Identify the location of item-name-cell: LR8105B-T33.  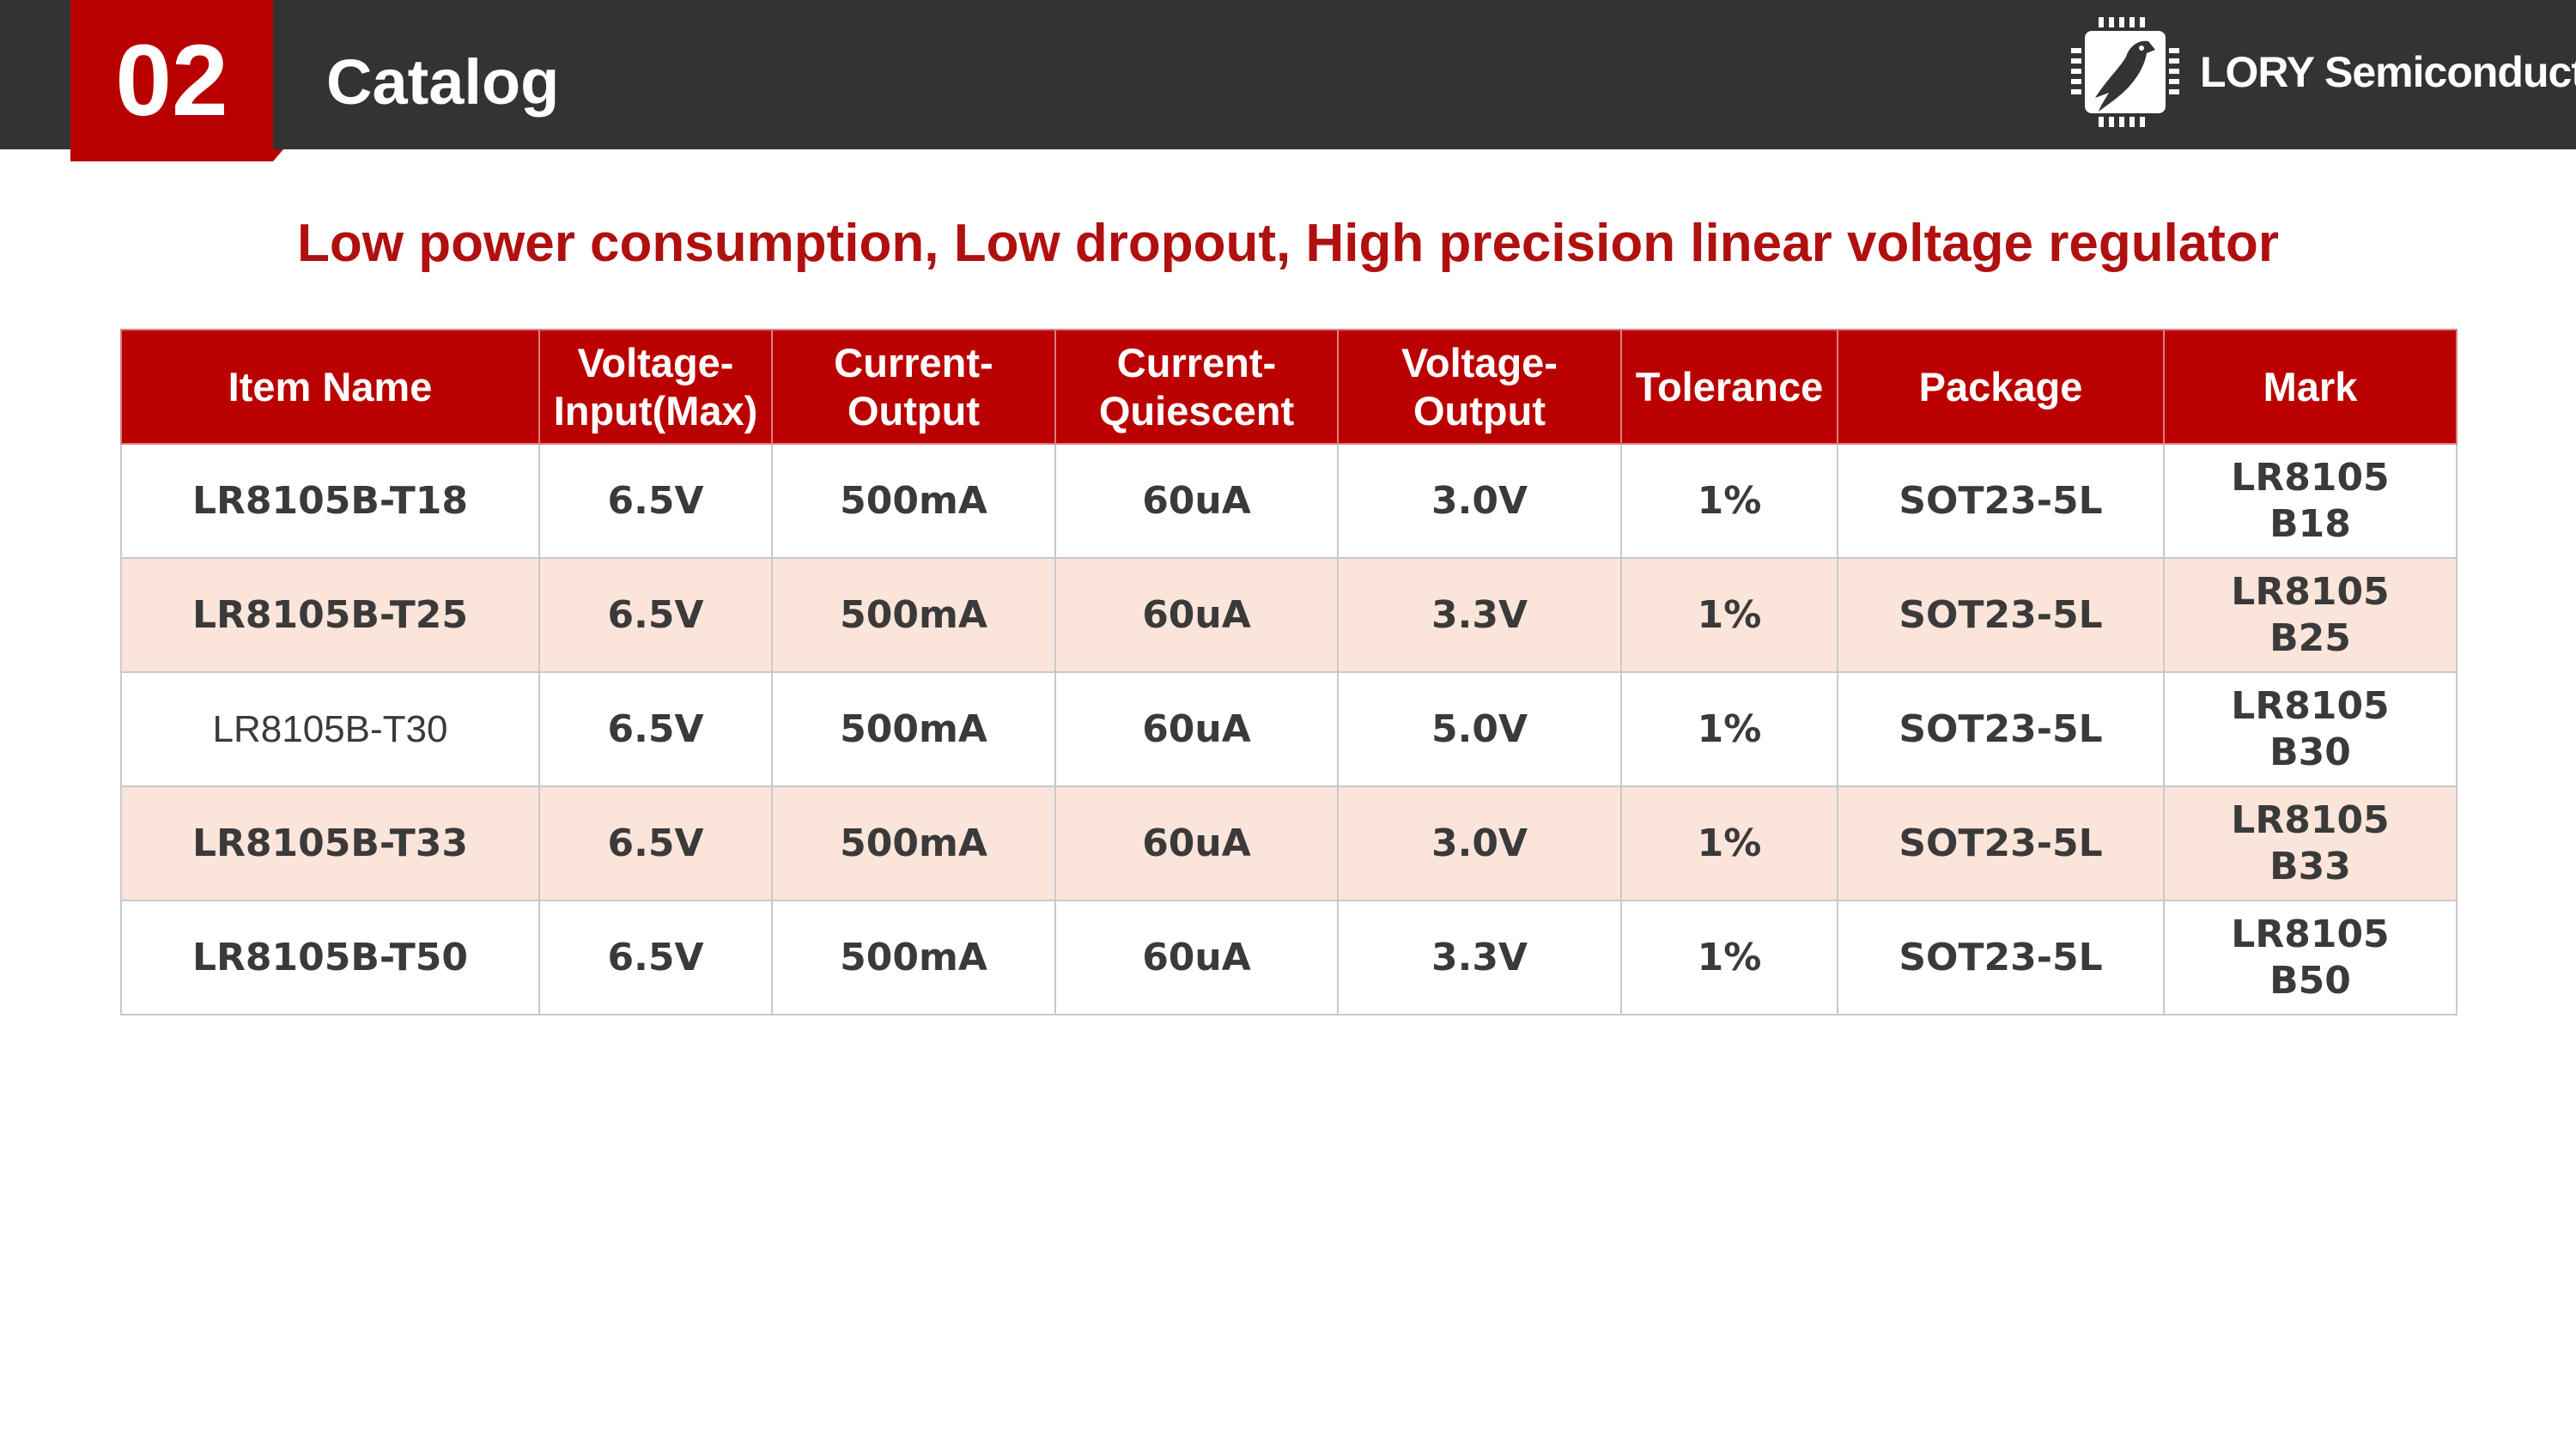
(330, 843).